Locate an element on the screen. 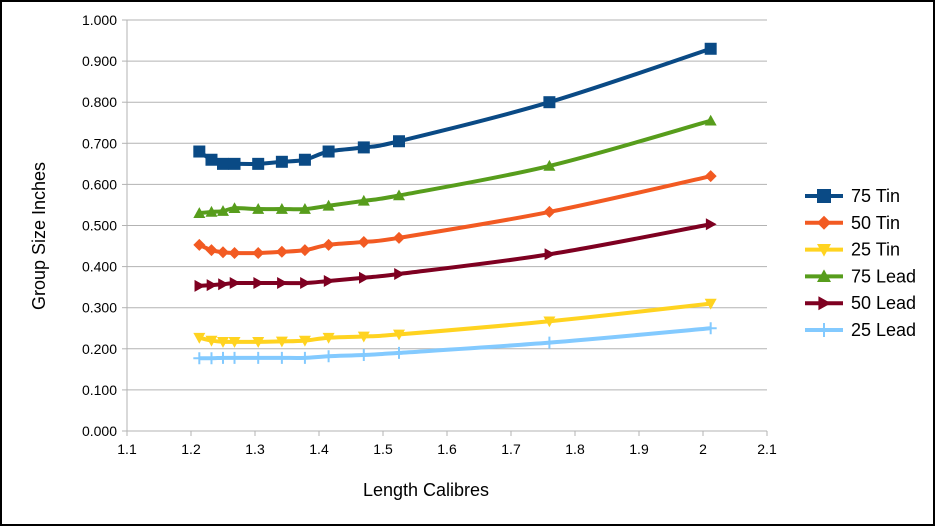  x-tick-label: 2 is located at coordinates (703, 449).